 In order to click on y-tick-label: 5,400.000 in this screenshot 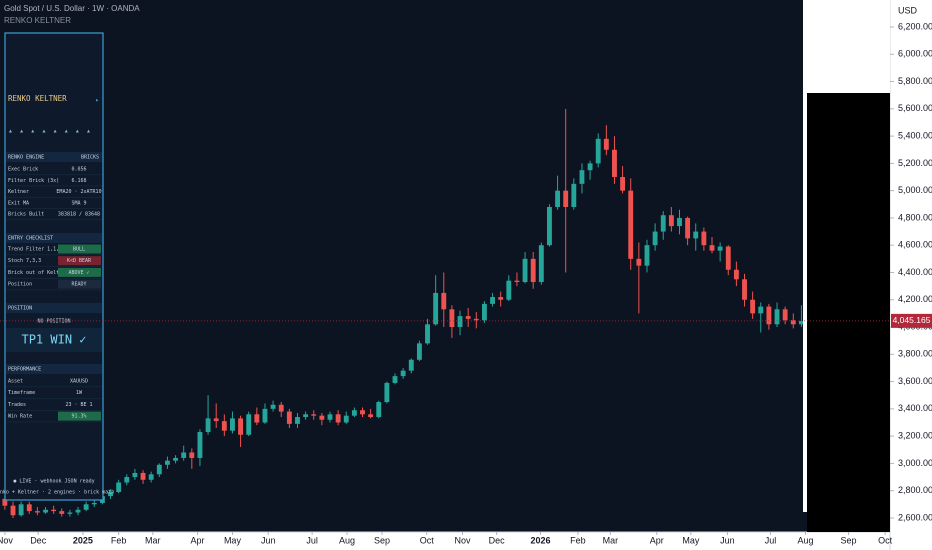, I will do `click(915, 135)`.